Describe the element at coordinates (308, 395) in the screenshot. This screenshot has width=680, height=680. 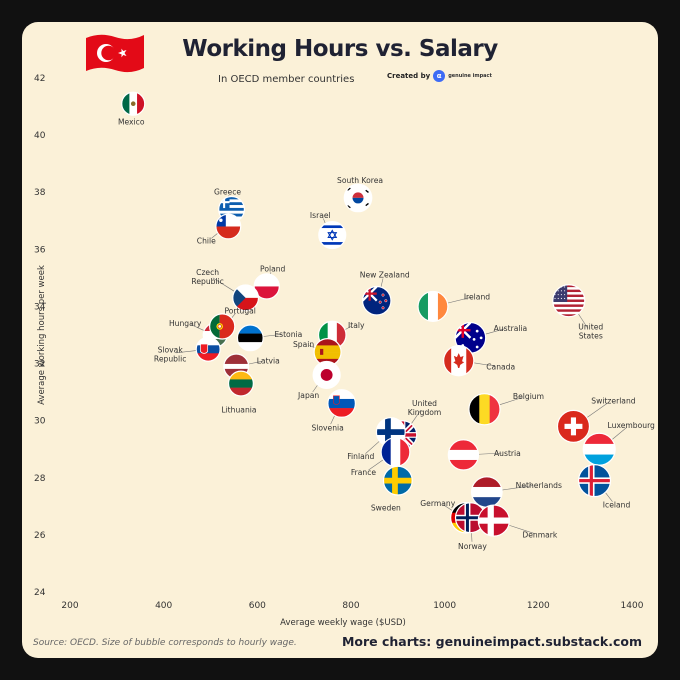
I see `label-japan: Japan` at that location.